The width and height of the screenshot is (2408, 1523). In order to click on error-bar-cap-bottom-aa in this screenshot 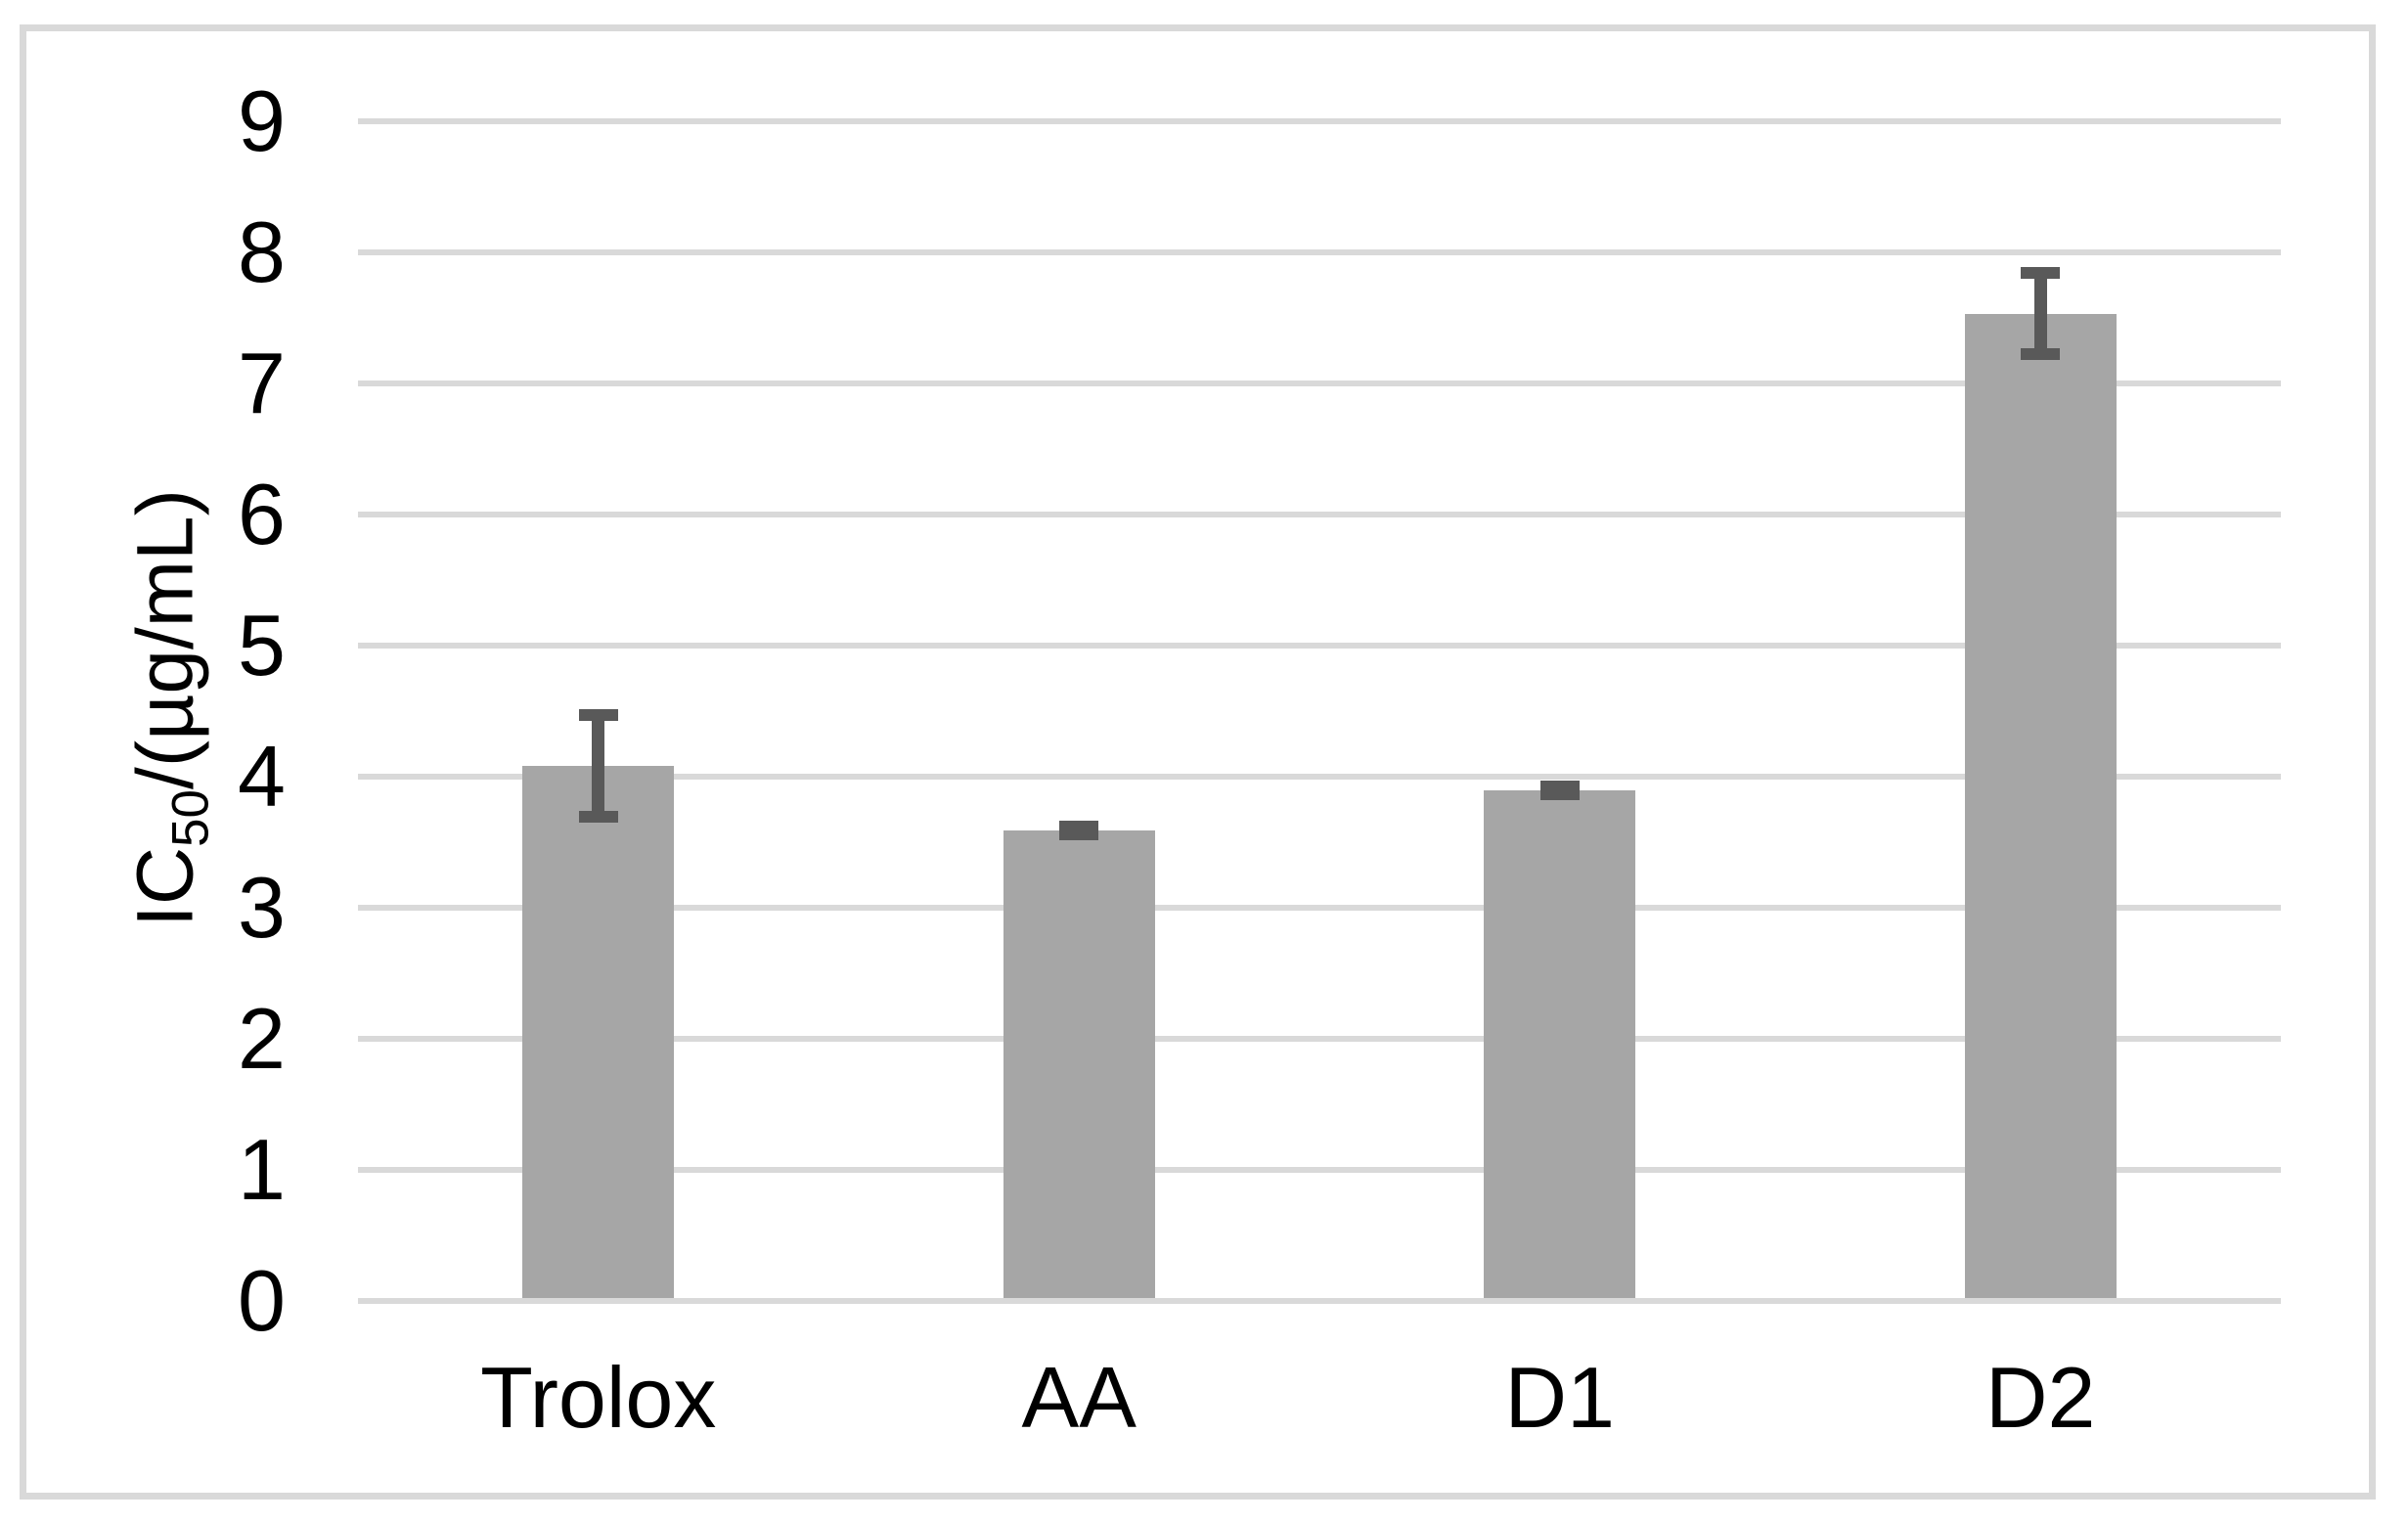, I will do `click(1079, 834)`.